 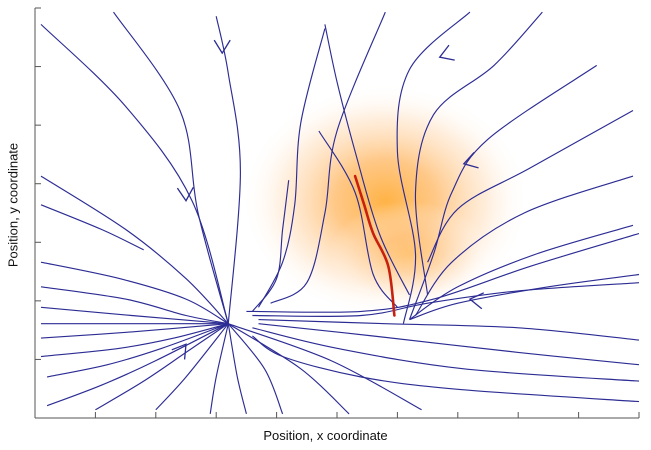 What do you see at coordinates (13, 205) in the screenshot?
I see `y-axis-label: Position, y coordinate` at bounding box center [13, 205].